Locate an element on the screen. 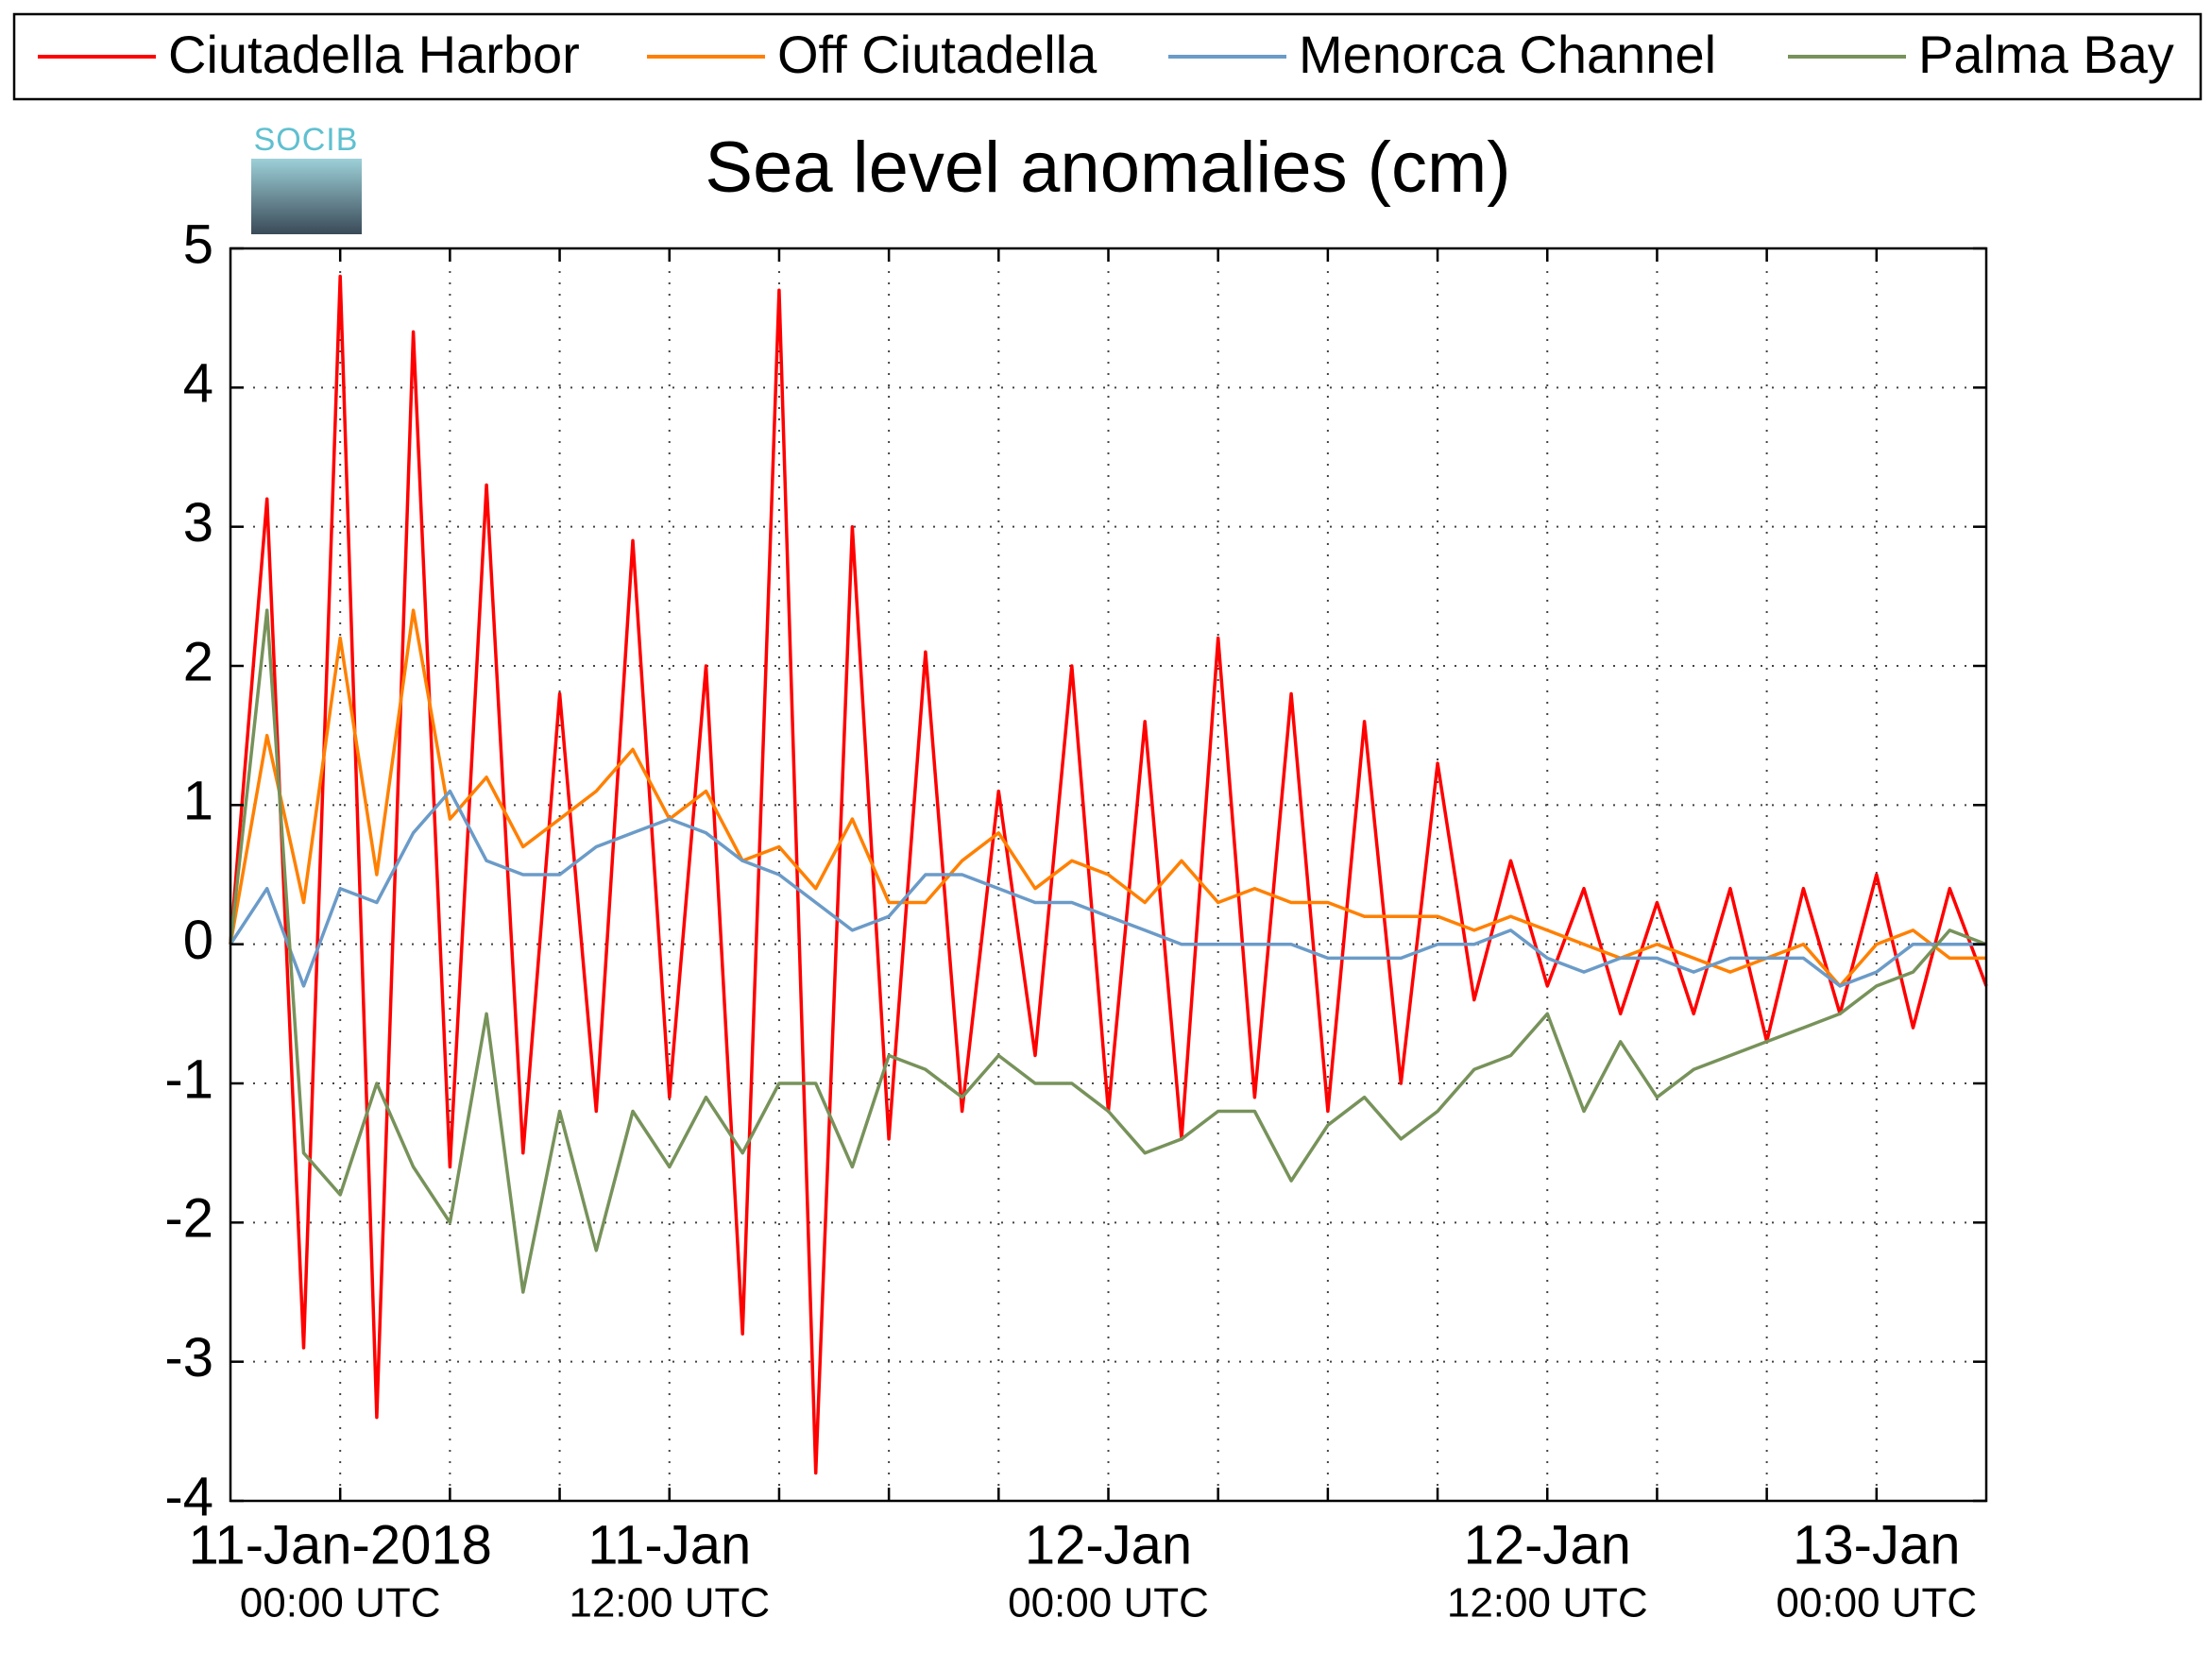  y-tick-label: 1 is located at coordinates (198, 802).